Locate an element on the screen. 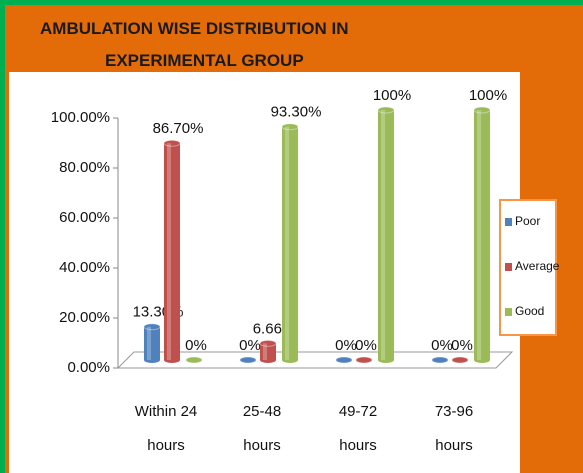 This screenshot has width=583, height=473. y-tick-label: 100.00% is located at coordinates (80, 117).